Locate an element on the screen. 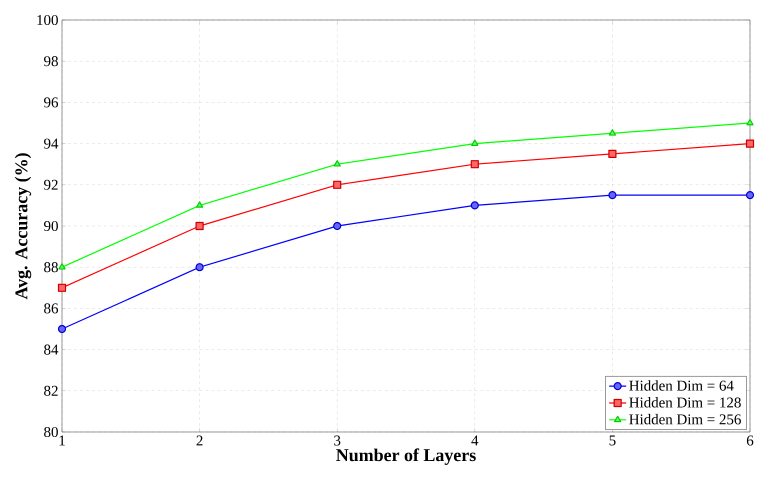 This screenshot has width=759, height=502. y-tick-label: 80 is located at coordinates (51, 432).